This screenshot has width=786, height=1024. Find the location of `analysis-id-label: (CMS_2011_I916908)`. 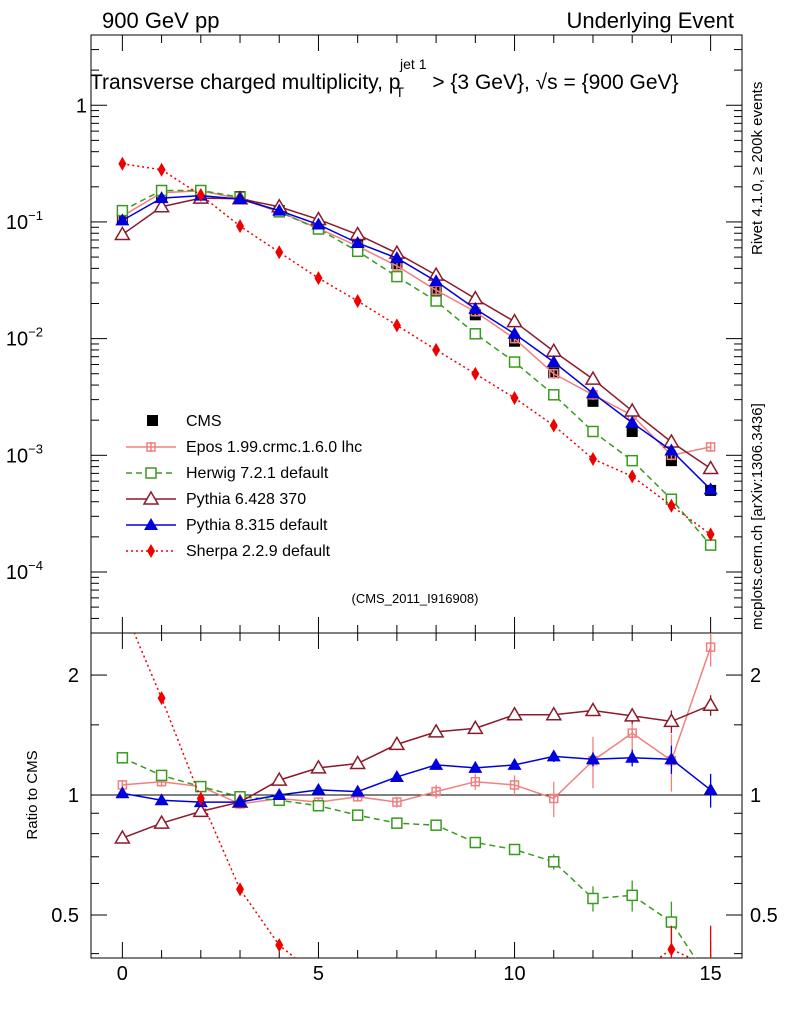

analysis-id-label: (CMS_2011_I916908) is located at coordinates (415, 598).